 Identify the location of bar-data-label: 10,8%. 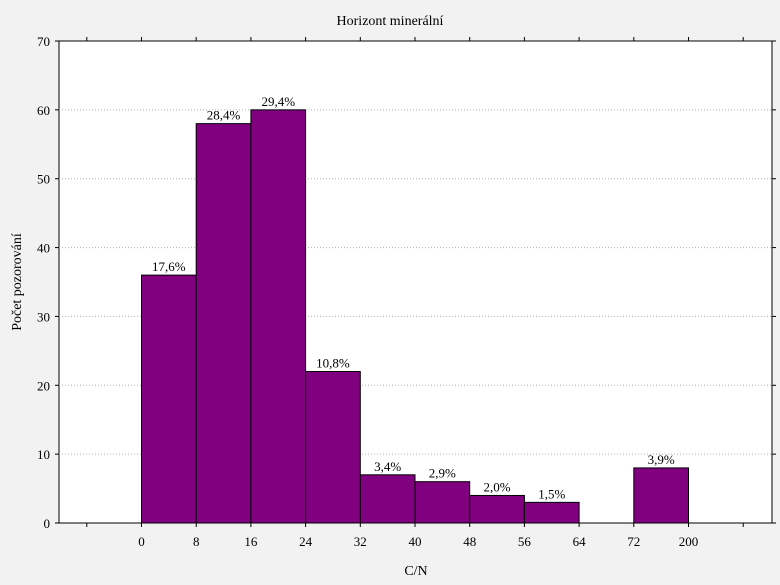
(333, 363).